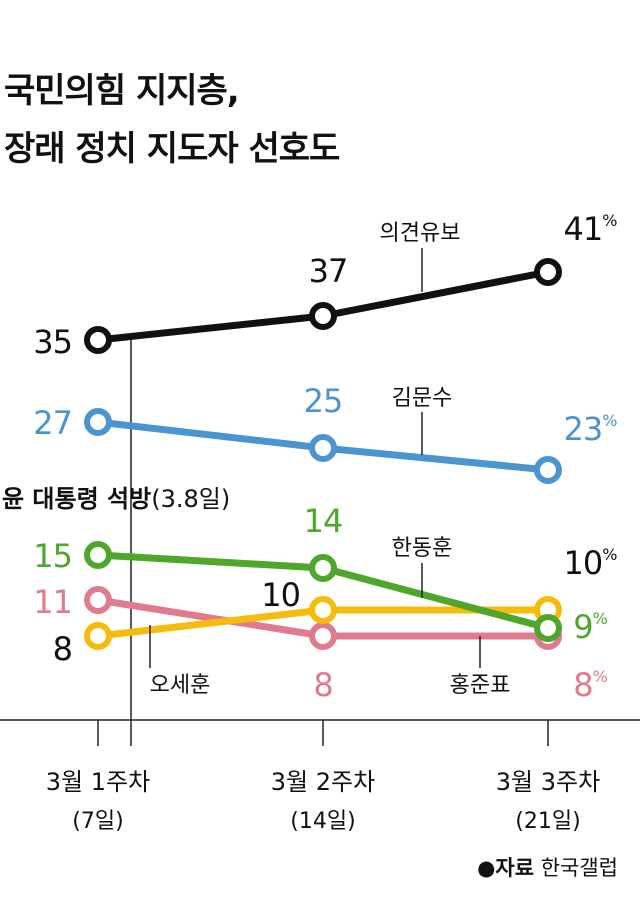  Describe the element at coordinates (97, 821) in the screenshot. I see `x-tick-sublabel: (7일)` at that location.